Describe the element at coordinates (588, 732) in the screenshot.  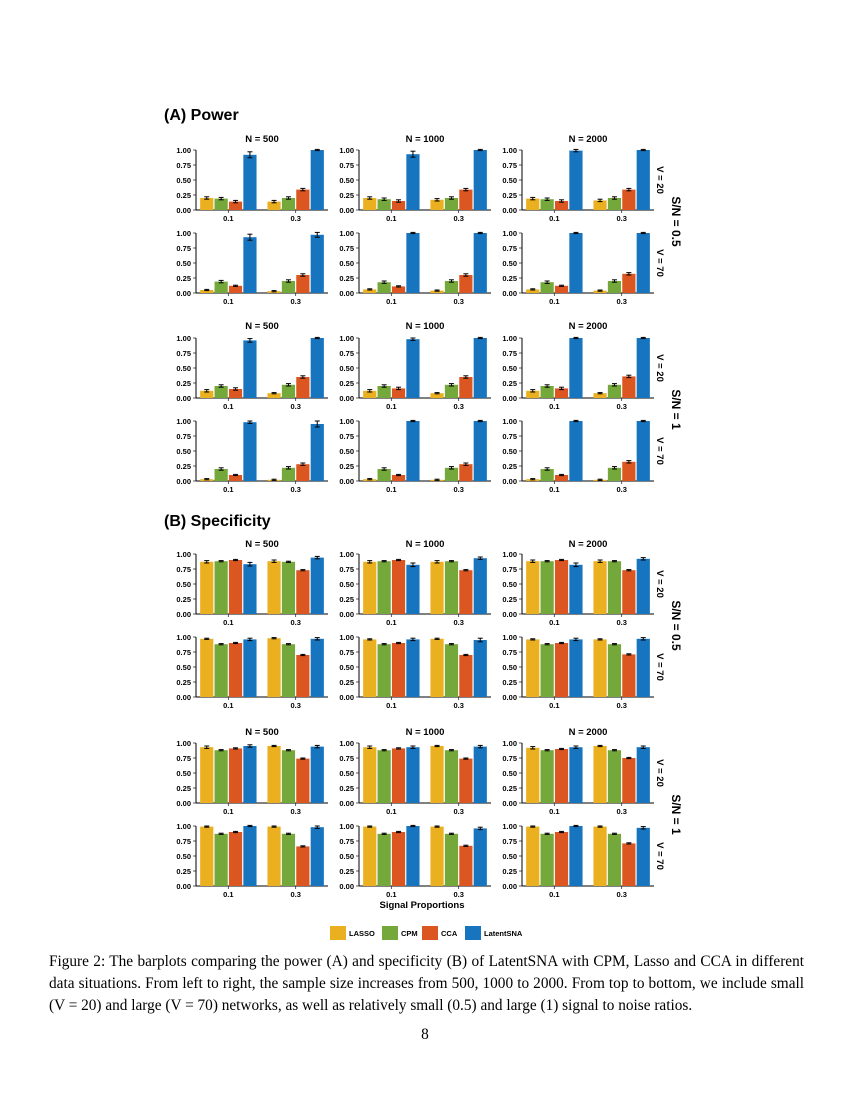
I see `column-header: N = 2000` at that location.